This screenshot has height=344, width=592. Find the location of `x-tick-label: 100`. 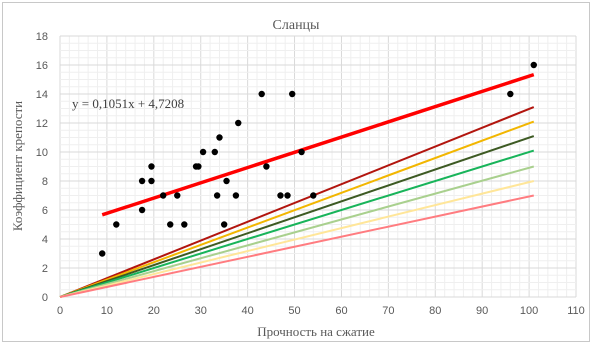

x-tick-label: 100 is located at coordinates (529, 311).